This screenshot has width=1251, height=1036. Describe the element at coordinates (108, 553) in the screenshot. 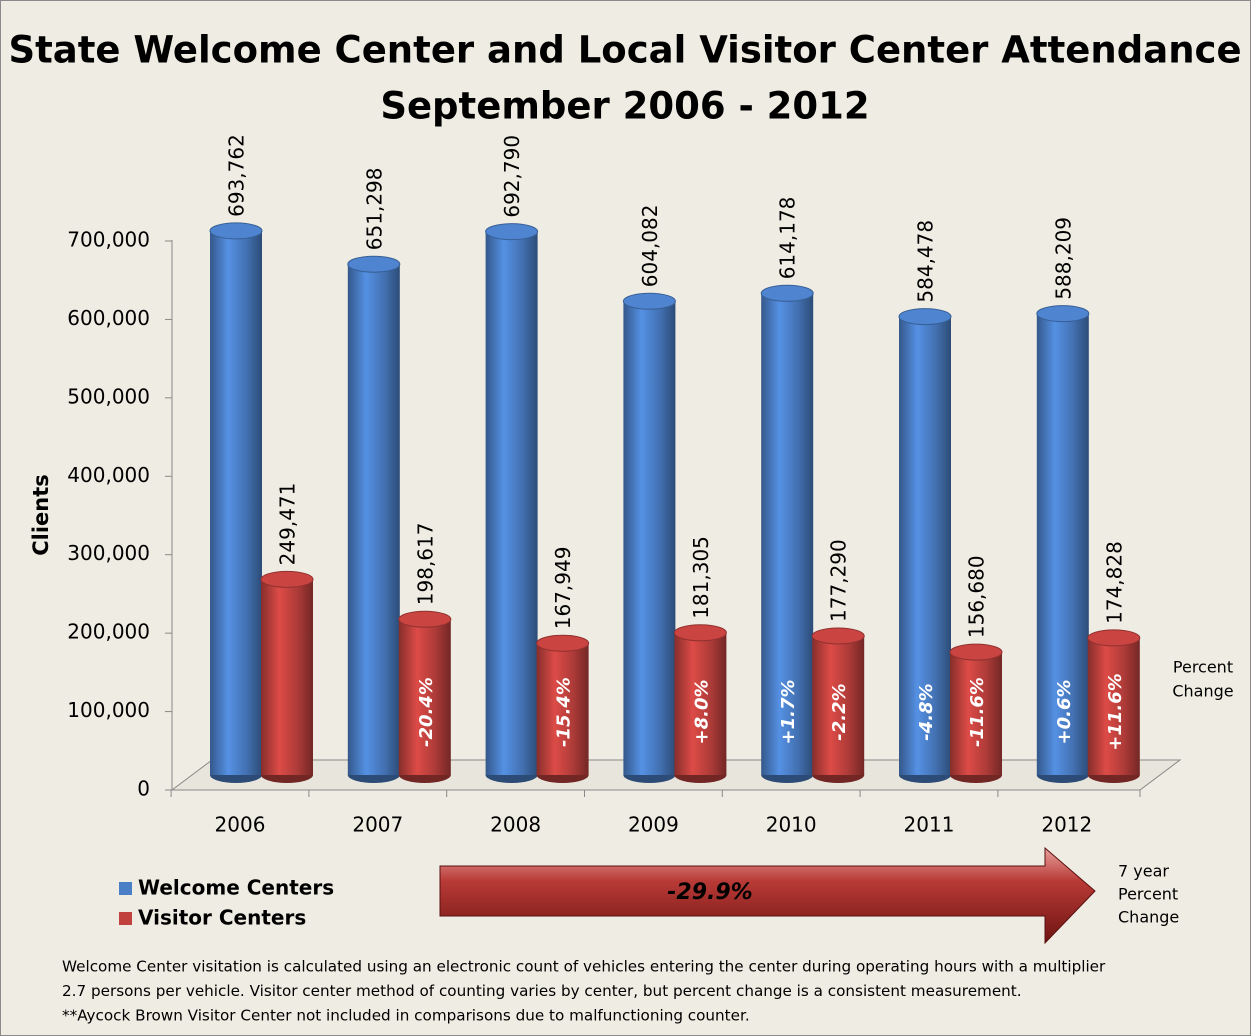

I see `y-tick-label: 300,000` at that location.